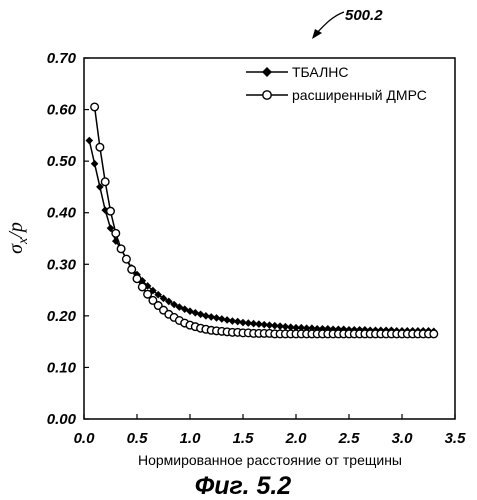  Describe the element at coordinates (320, 72) in the screenshot. I see `legend-label-tbalns: ТБАЛНС` at that location.